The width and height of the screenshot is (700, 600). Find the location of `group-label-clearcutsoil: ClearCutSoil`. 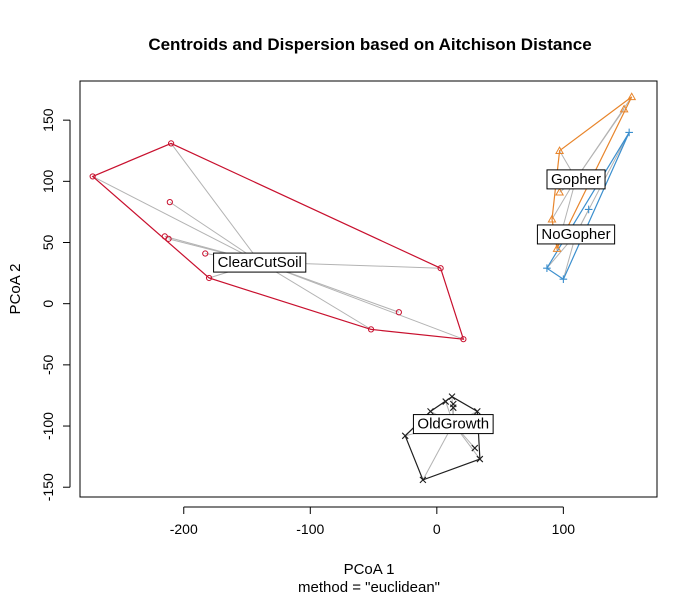

group-label-clearcutsoil: ClearCutSoil is located at coordinates (260, 262).